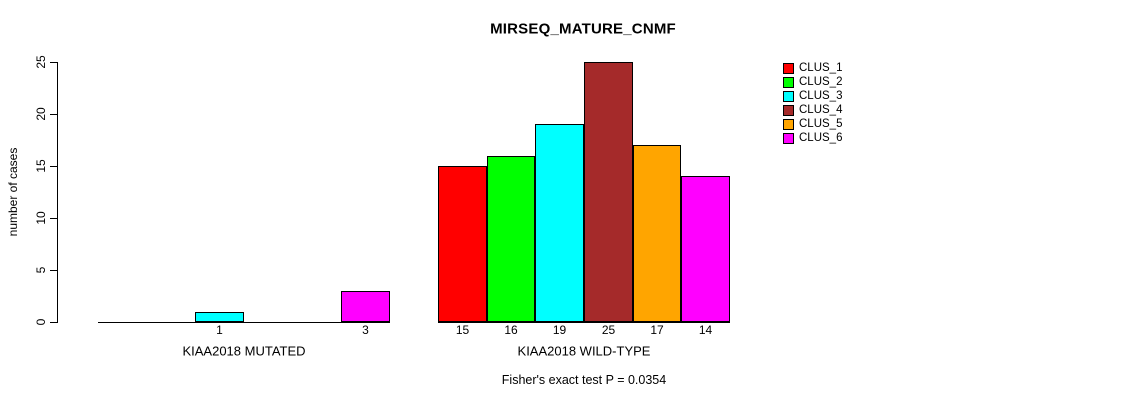 This screenshot has width=1140, height=400. What do you see at coordinates (511, 330) in the screenshot?
I see `bar-value-label: 16` at bounding box center [511, 330].